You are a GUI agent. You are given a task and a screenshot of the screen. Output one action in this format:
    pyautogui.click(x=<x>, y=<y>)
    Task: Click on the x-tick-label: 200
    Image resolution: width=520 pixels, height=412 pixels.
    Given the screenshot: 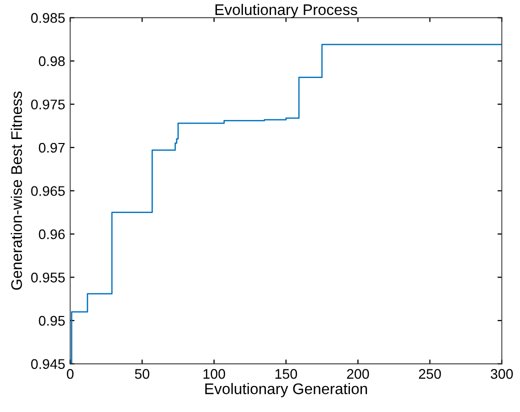 What is the action you would take?
    pyautogui.click(x=358, y=374)
    